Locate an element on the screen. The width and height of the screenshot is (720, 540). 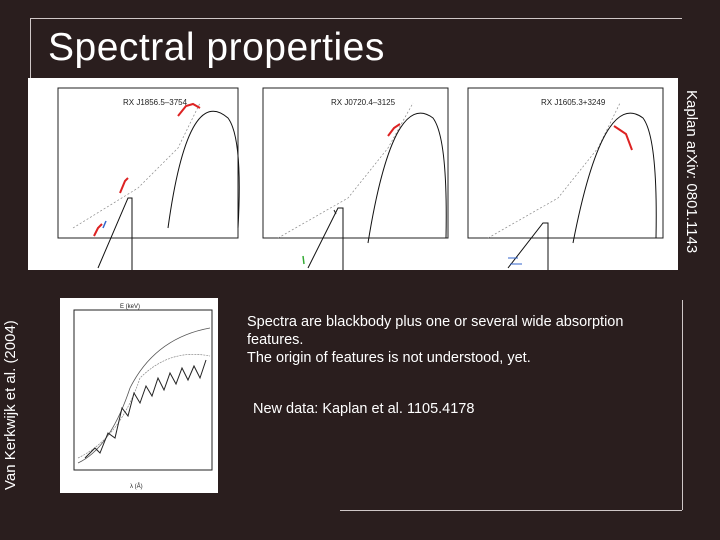
slide-title: Spectral properties is located at coordinates (216, 47).